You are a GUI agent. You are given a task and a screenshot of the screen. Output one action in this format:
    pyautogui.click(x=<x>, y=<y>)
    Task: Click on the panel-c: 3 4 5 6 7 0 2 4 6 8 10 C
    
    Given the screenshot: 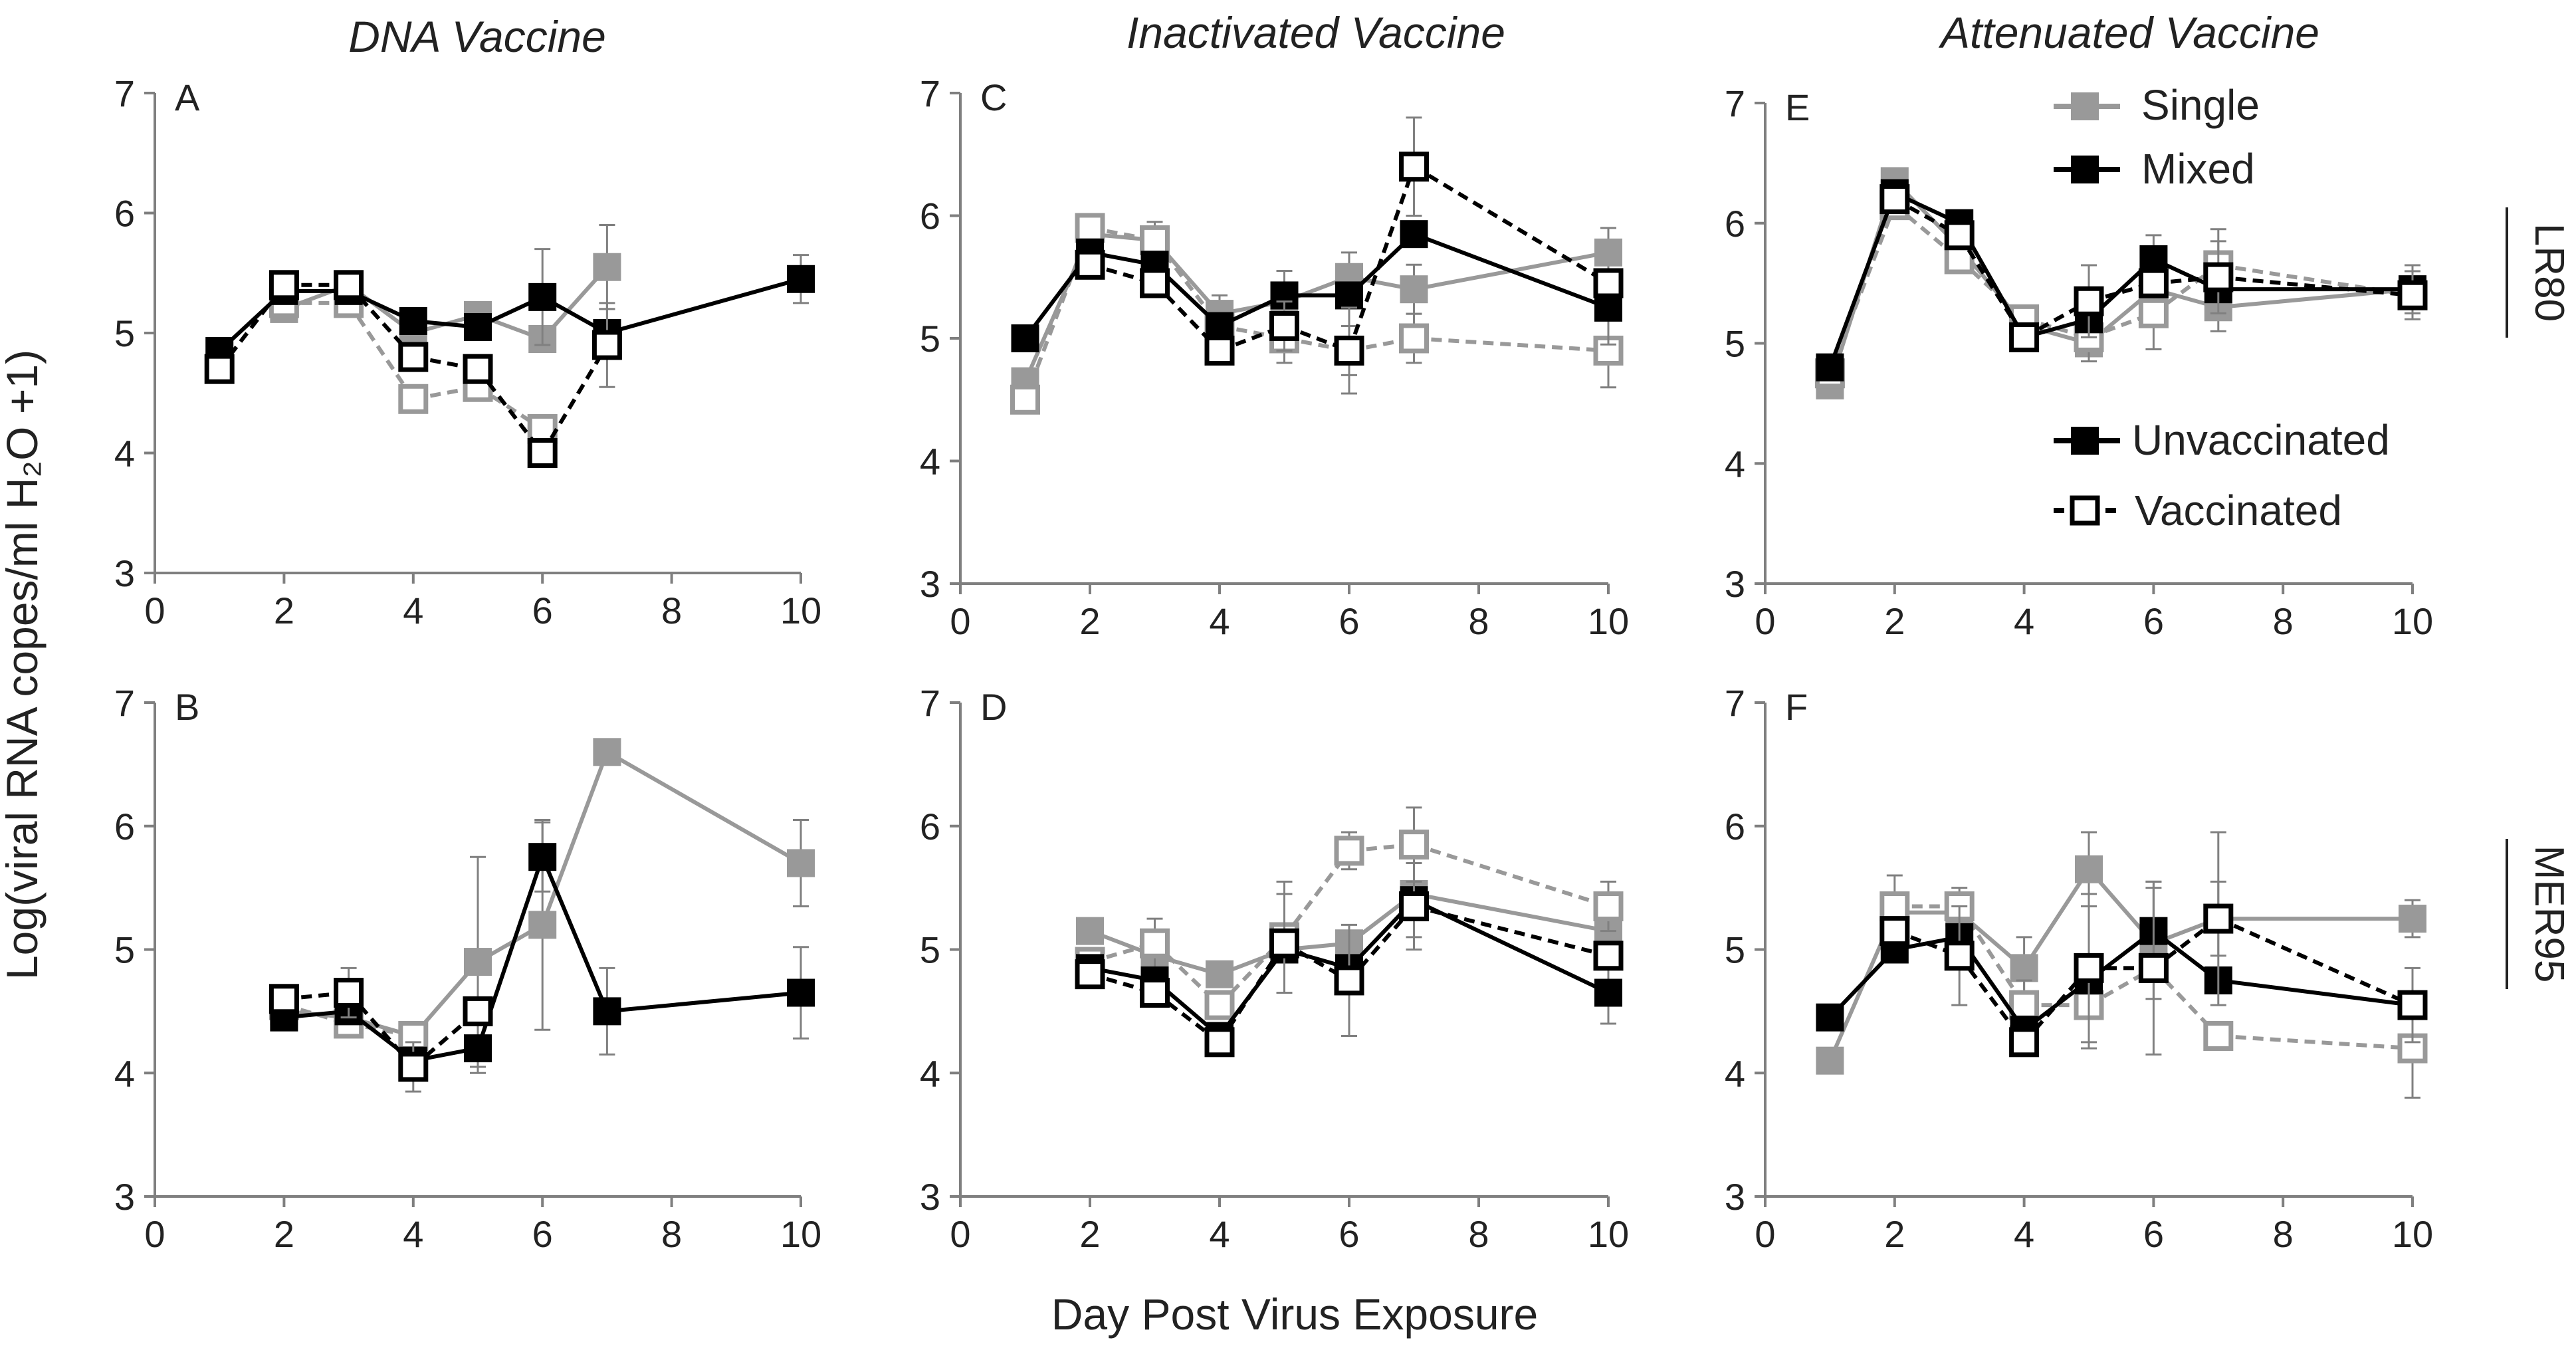 What is the action you would take?
    pyautogui.click(x=1274, y=357)
    